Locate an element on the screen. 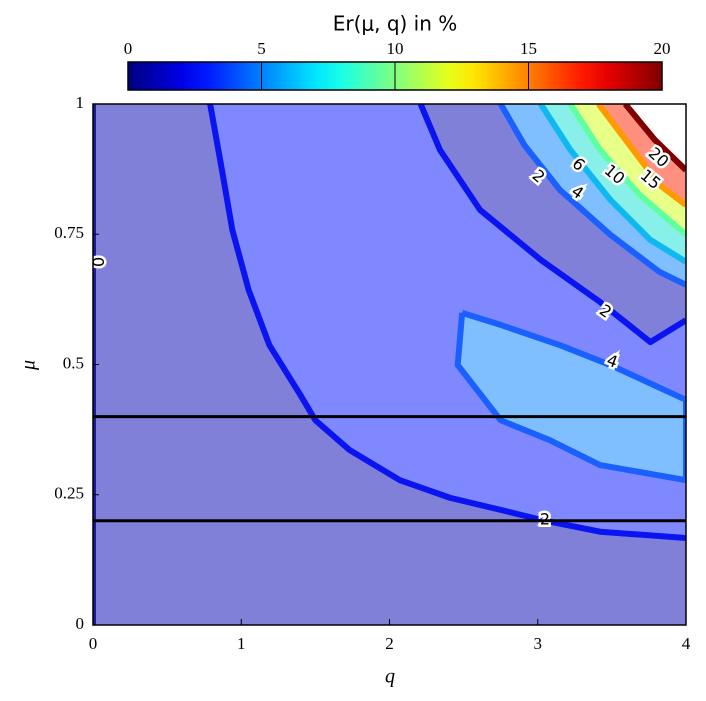  x-tick-label: 2 is located at coordinates (389, 643).